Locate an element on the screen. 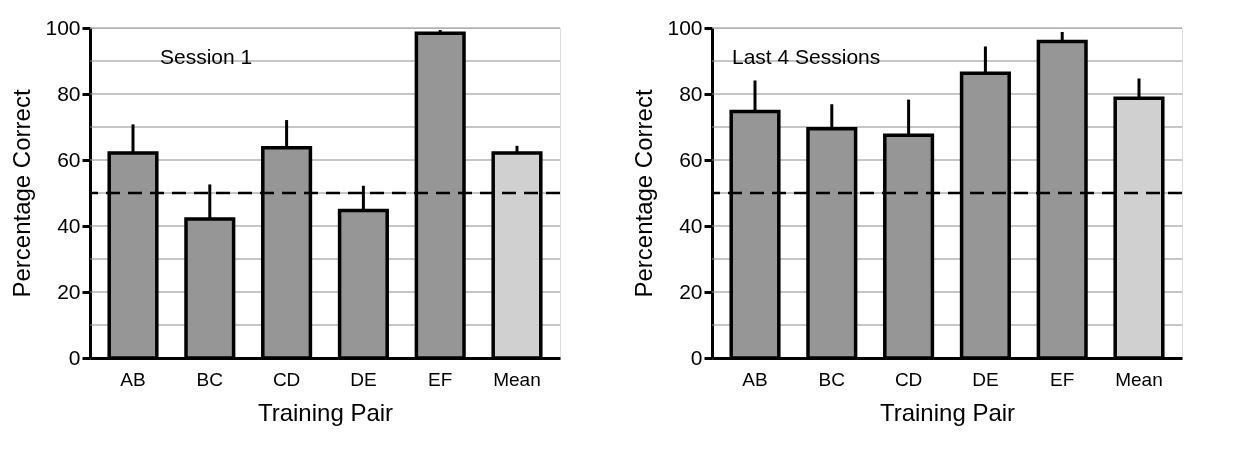 The width and height of the screenshot is (1241, 460). annotation: Last 4 Sessions is located at coordinates (806, 56).